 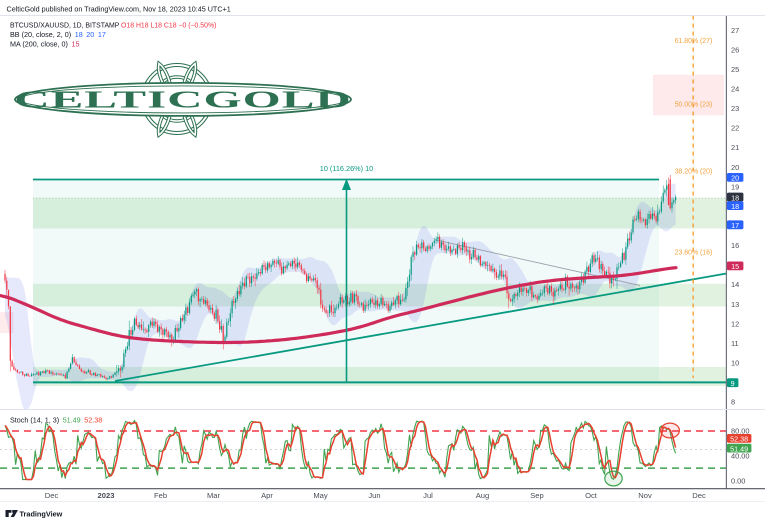 What do you see at coordinates (735, 128) in the screenshot?
I see `svg-text: 22` at bounding box center [735, 128].